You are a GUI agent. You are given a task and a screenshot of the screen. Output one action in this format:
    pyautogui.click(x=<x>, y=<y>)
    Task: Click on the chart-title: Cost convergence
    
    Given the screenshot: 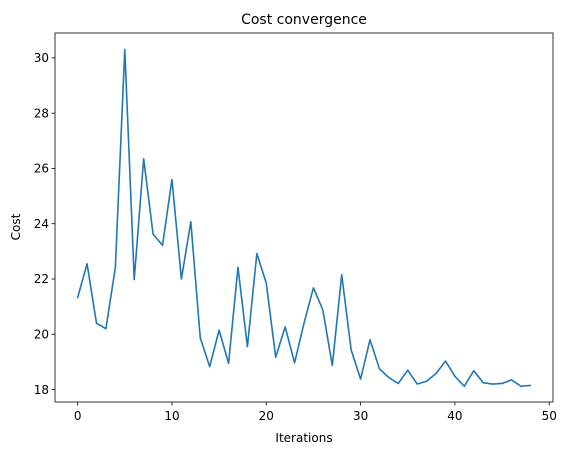 What is the action you would take?
    pyautogui.click(x=304, y=20)
    